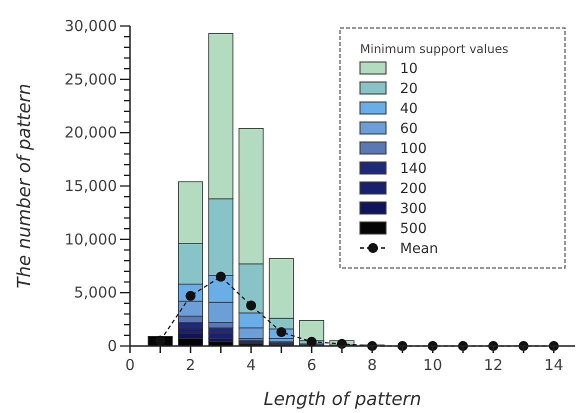 The height and width of the screenshot is (413, 580). I want to click on legend-label: 40, so click(409, 109).